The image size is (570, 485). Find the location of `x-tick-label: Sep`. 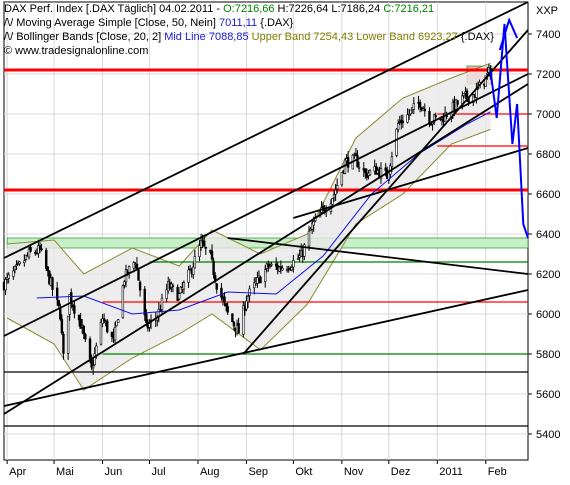

x-tick-label: Sep is located at coordinates (258, 472).